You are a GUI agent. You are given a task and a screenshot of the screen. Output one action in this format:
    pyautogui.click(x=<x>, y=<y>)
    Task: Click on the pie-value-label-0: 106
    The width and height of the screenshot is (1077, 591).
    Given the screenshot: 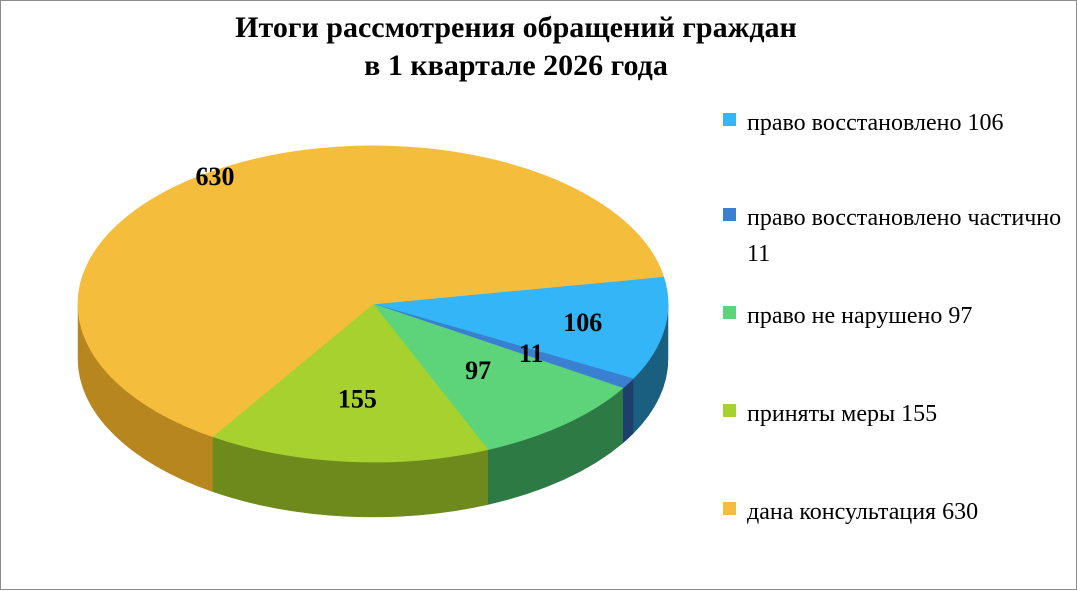 What is the action you would take?
    pyautogui.click(x=582, y=322)
    